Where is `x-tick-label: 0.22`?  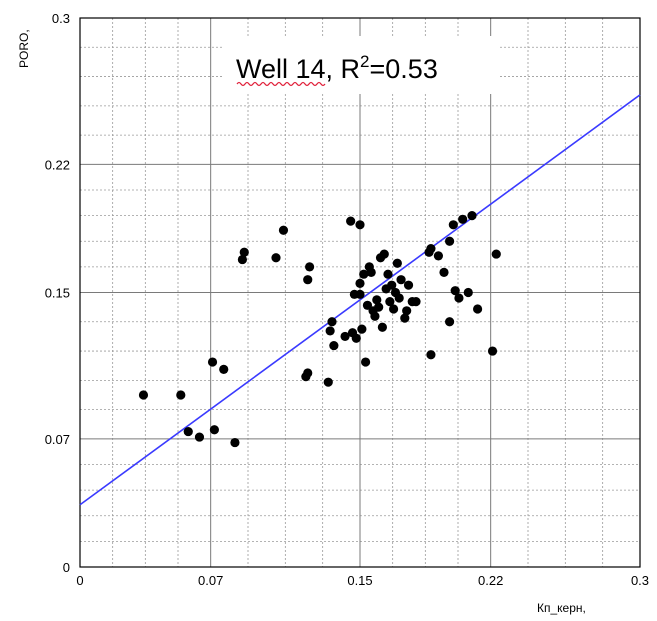 x-tick-label: 0.22 is located at coordinates (490, 580).